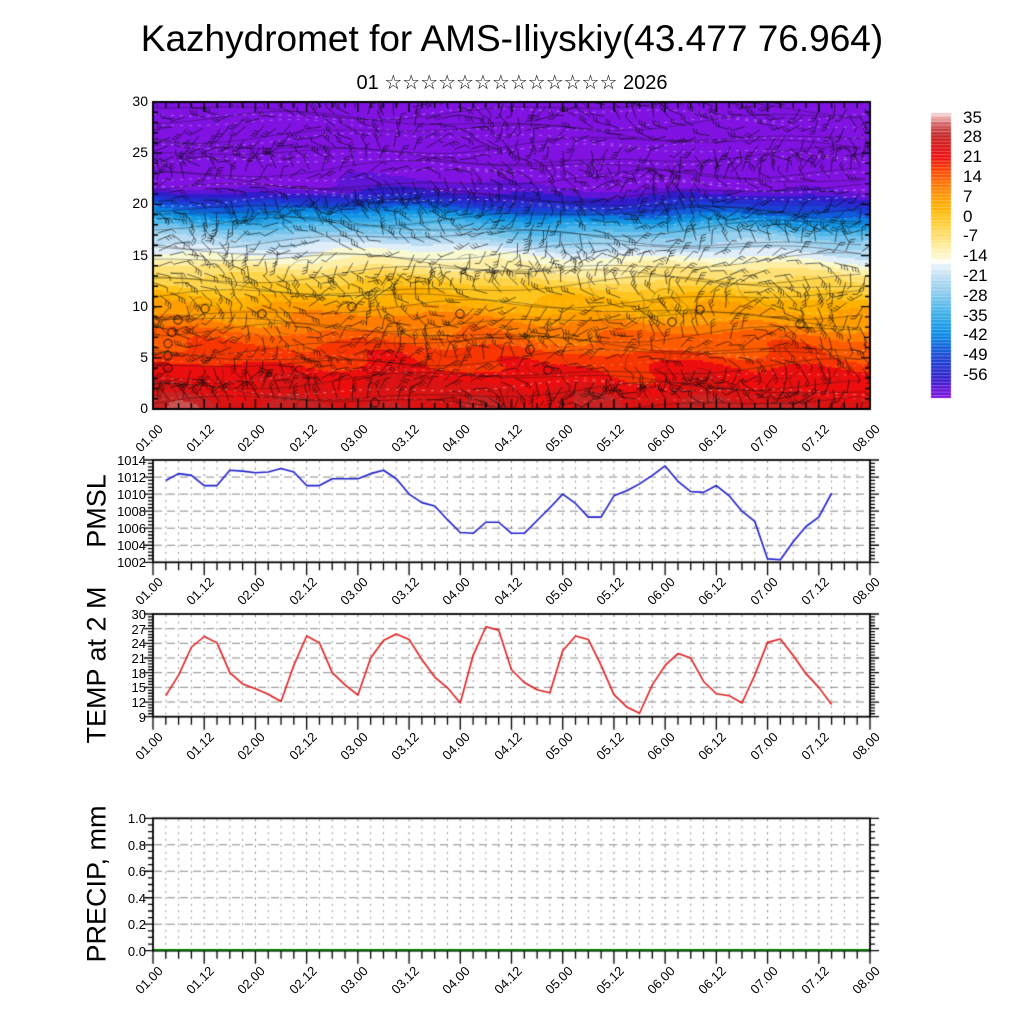 The image size is (1024, 1024). I want to click on upper-y-tick-label: 30, so click(140, 101).